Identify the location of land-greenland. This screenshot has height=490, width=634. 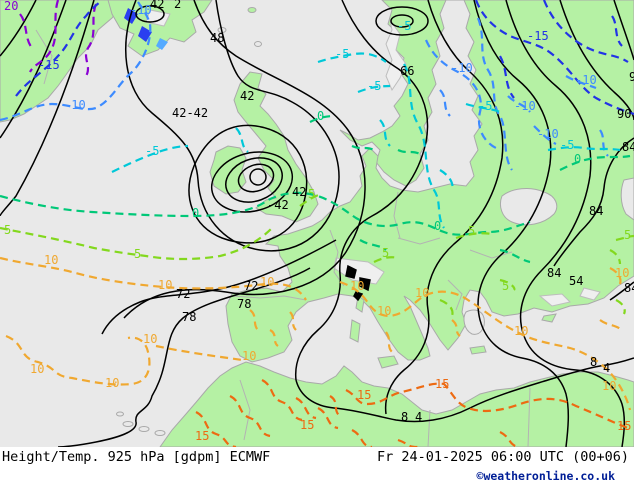
(63, 61).